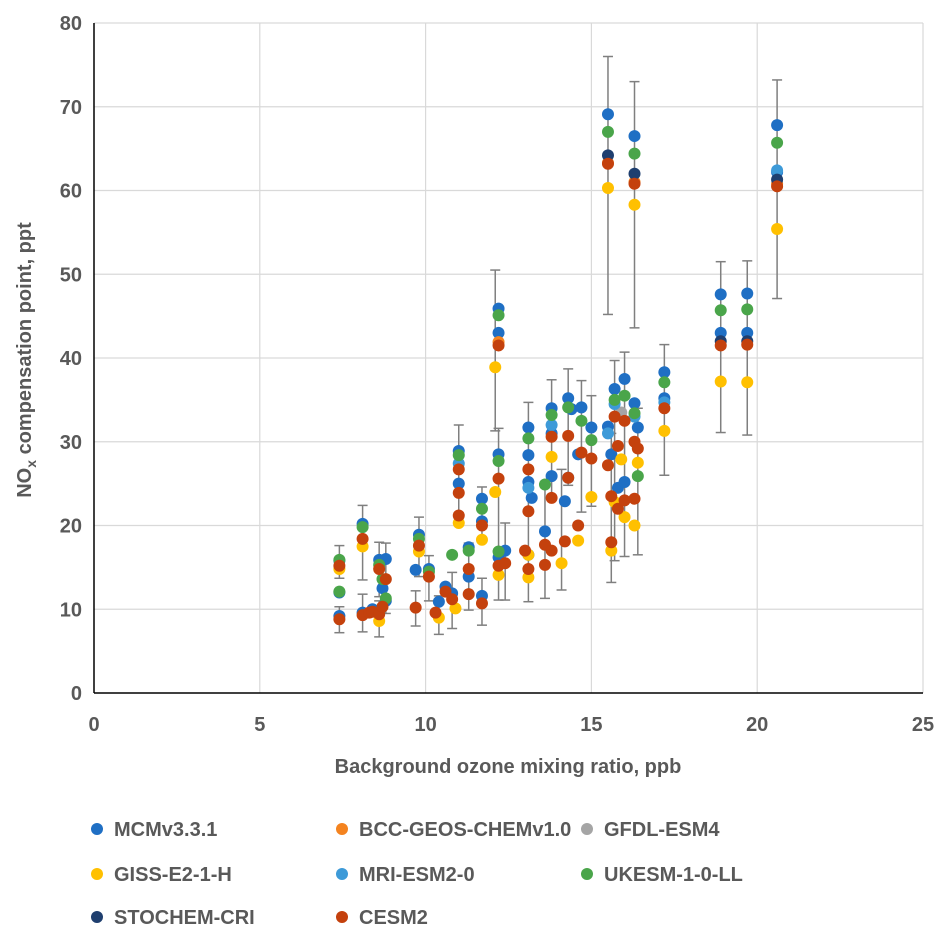  Describe the element at coordinates (453, 830) in the screenshot. I see `legend-item: BCC-GEOS-CHEMv1.0` at that location.